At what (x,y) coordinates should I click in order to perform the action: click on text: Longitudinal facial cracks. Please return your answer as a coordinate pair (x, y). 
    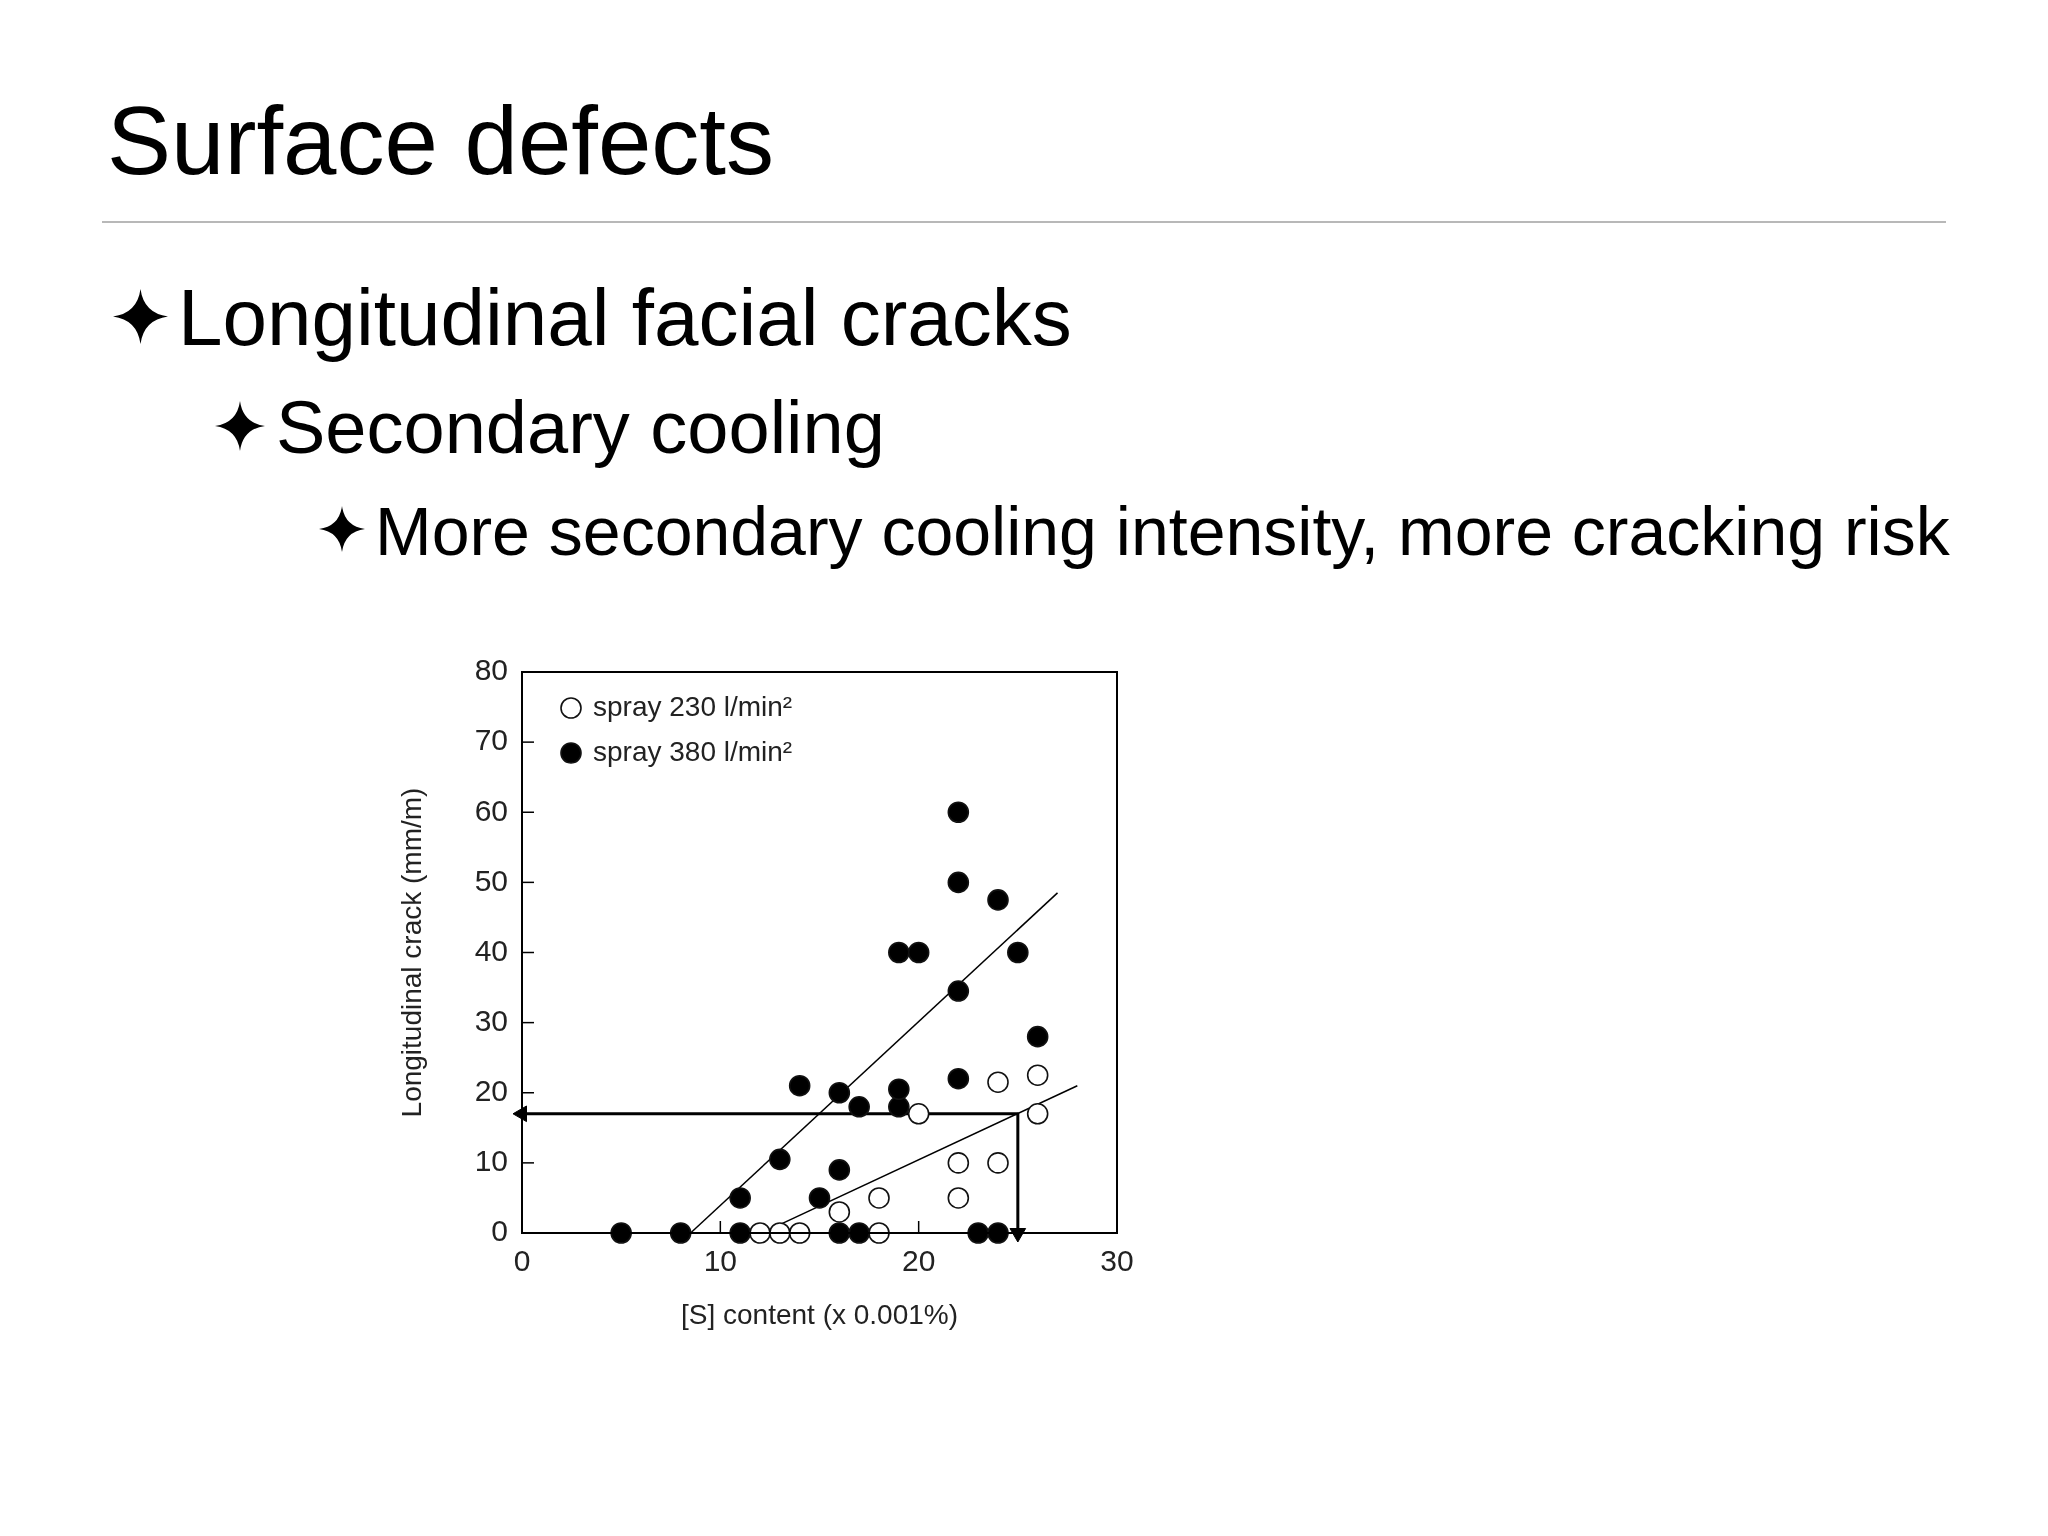
    Looking at the image, I should click on (625, 317).